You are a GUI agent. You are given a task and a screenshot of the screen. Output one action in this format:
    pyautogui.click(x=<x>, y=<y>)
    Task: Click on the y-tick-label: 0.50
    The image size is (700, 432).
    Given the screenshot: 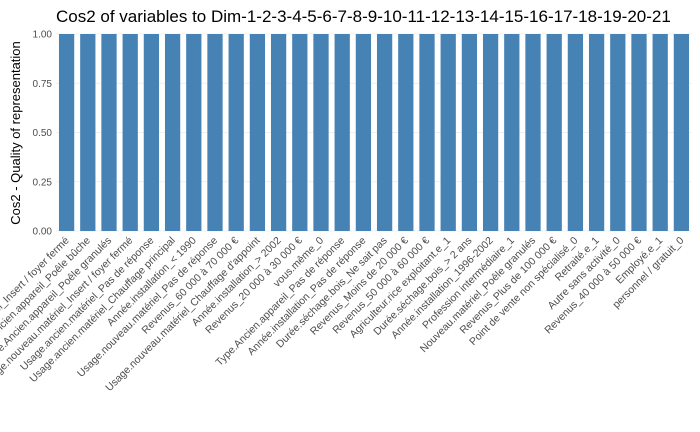 What is the action you would take?
    pyautogui.click(x=43, y=133)
    